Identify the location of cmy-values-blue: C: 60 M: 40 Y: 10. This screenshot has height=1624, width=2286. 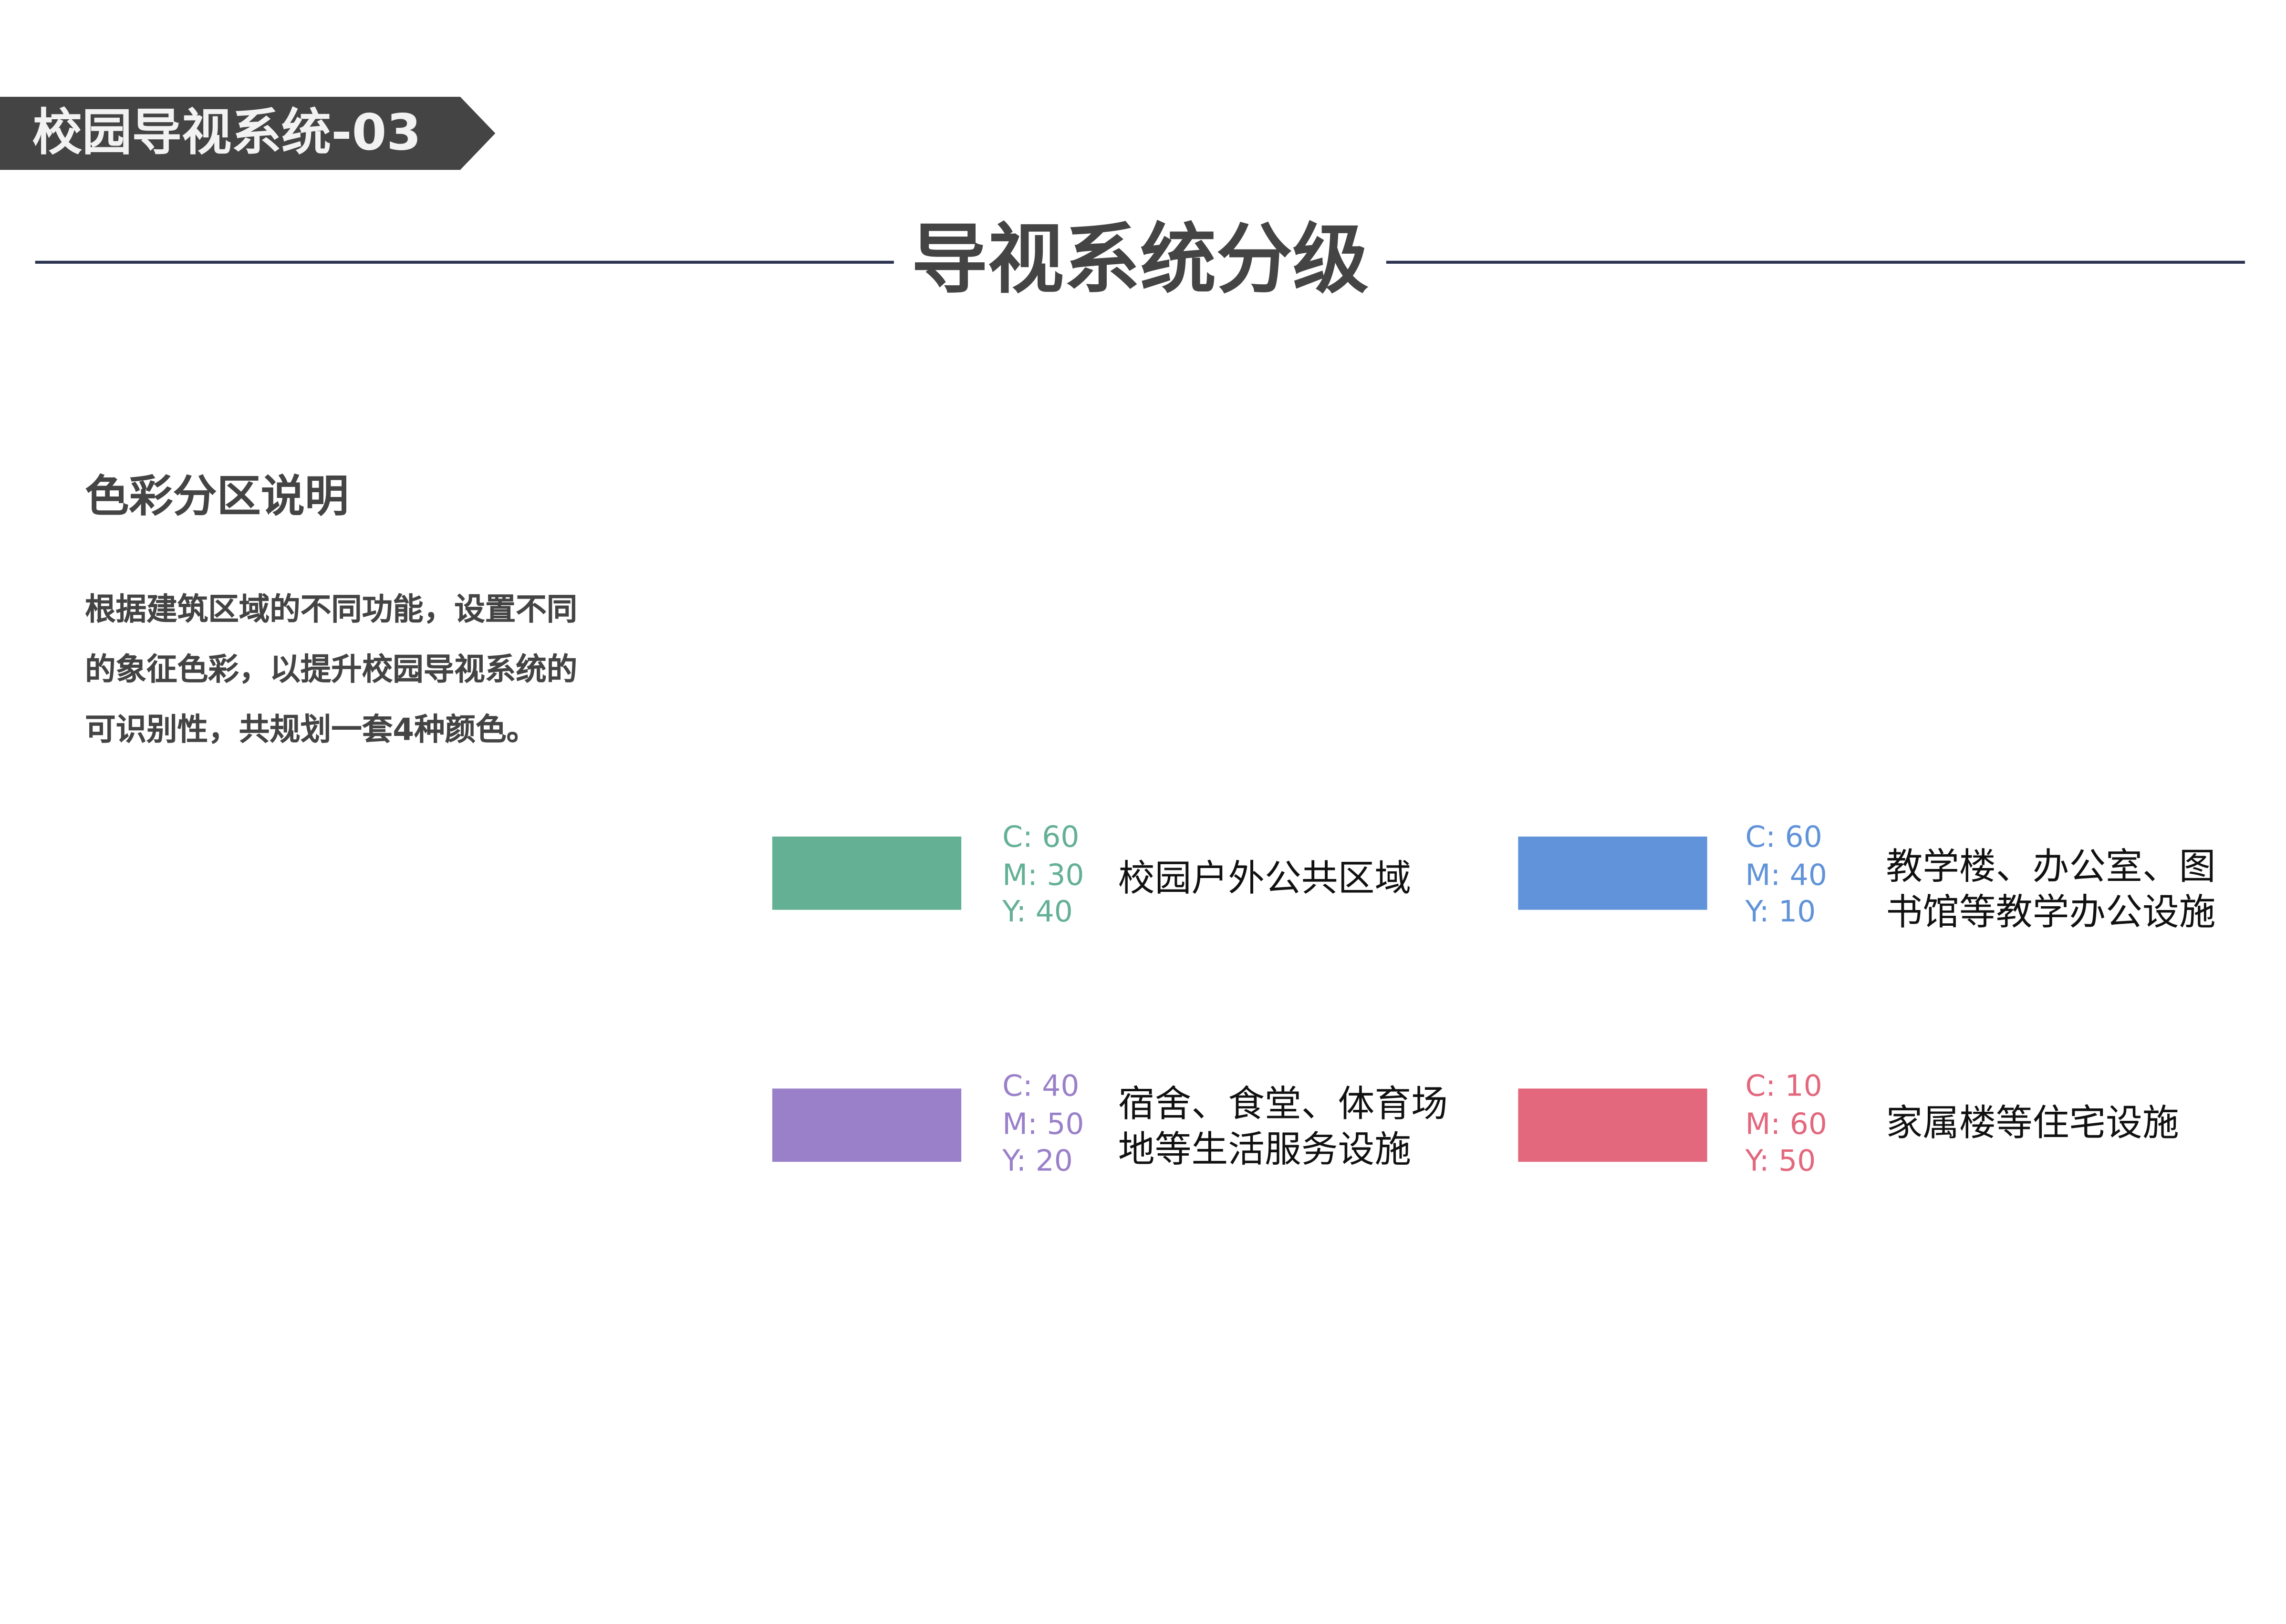
(1786, 875).